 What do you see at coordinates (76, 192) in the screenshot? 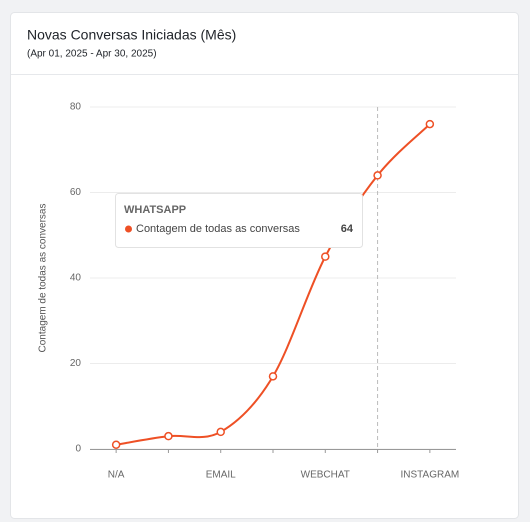
I see `y-tick-label: 60` at bounding box center [76, 192].